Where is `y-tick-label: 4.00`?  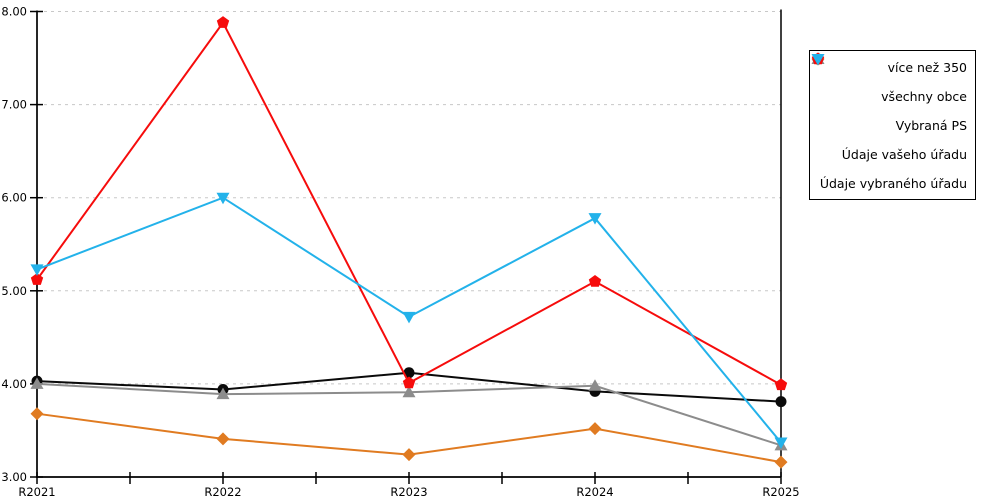
y-tick-label: 4.00 is located at coordinates (14, 384).